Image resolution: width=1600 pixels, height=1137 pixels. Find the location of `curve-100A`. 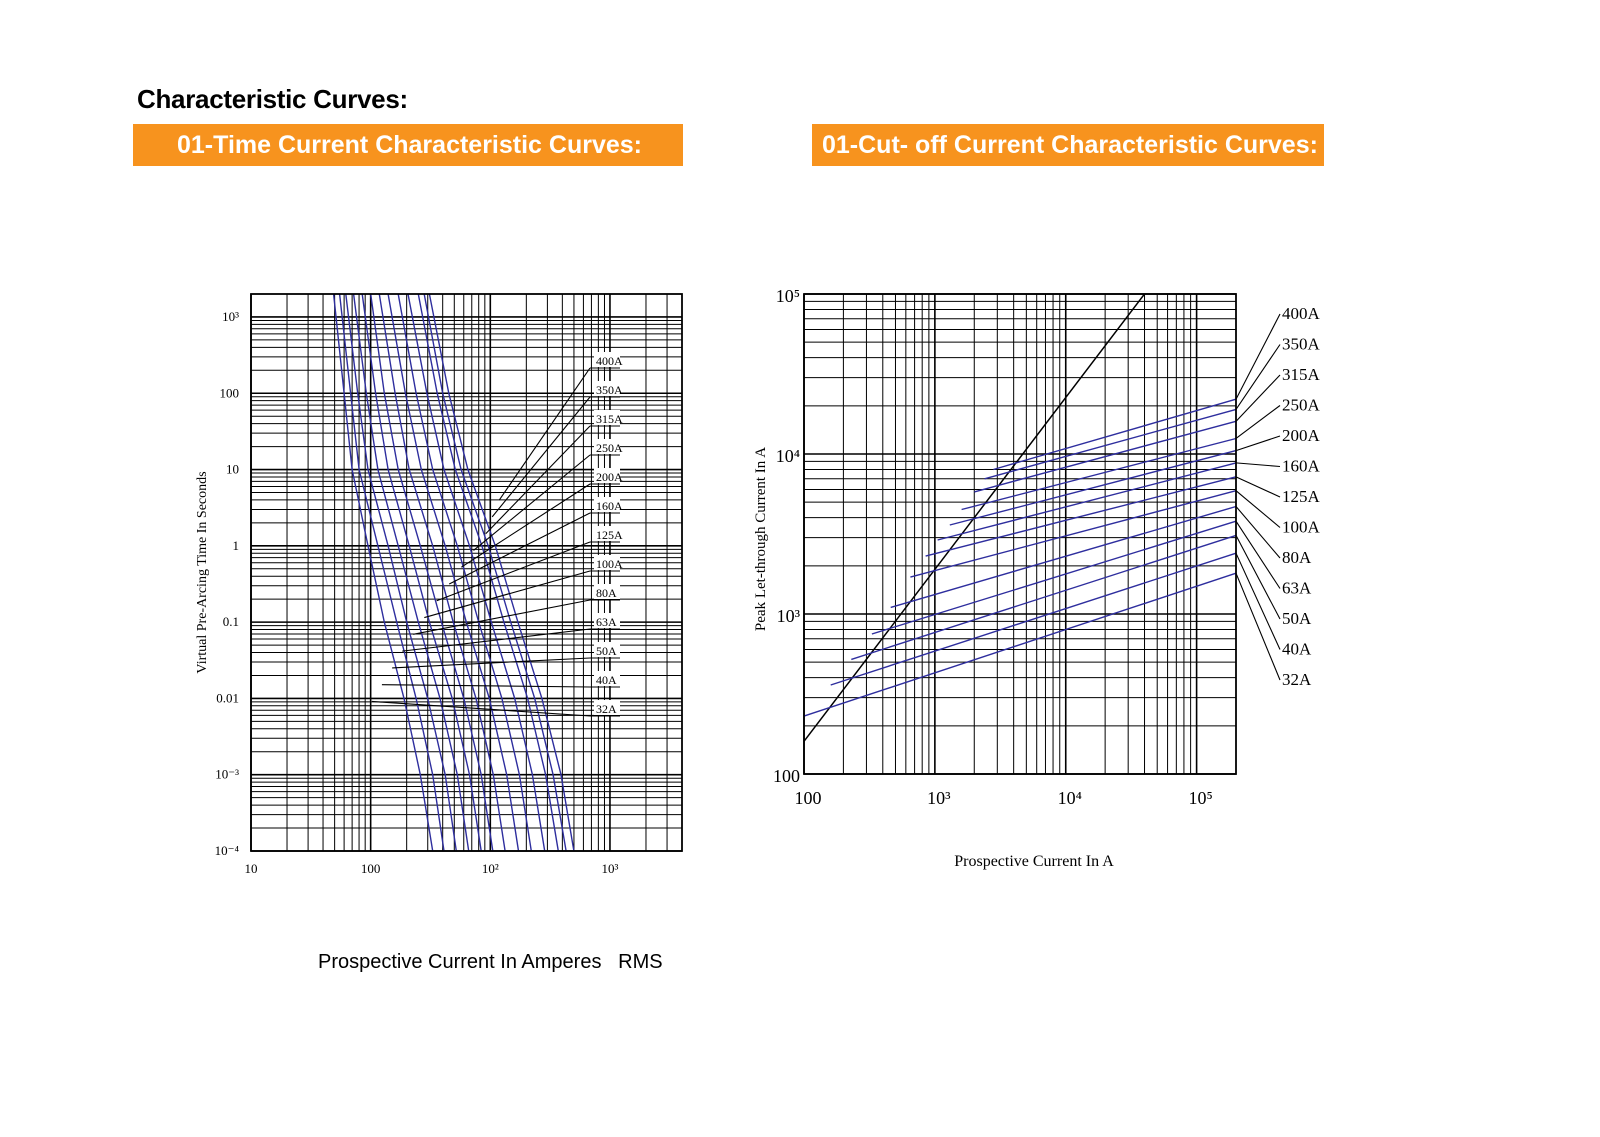

curve-100A is located at coordinates (432, 572).